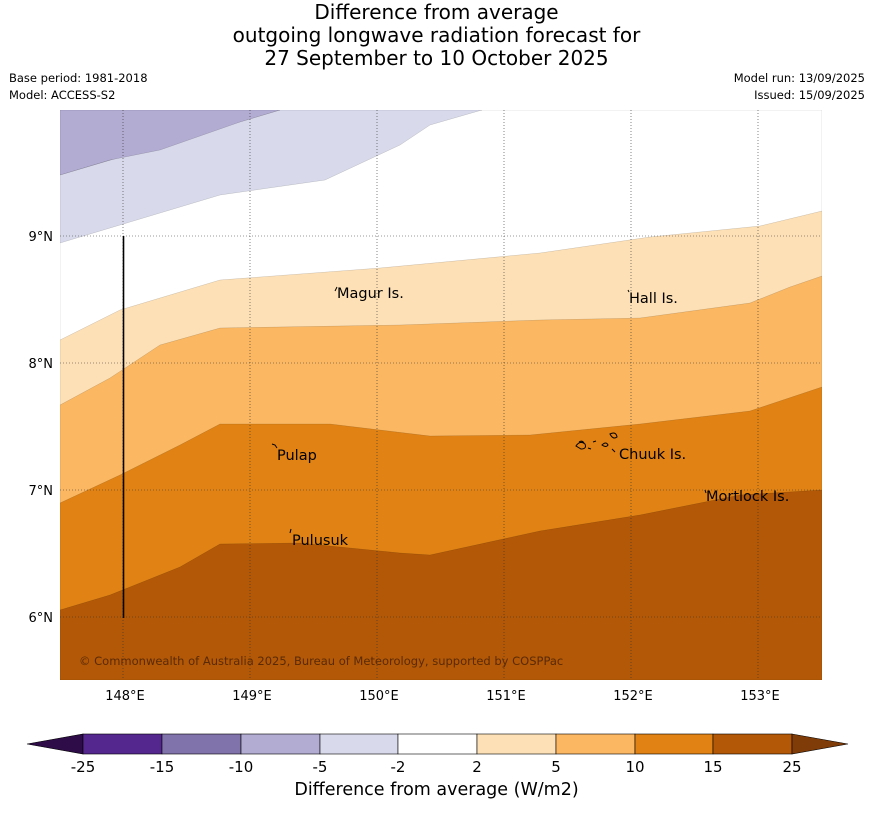  Describe the element at coordinates (760, 696) in the screenshot. I see `lon-label-153e: 153°E` at that location.